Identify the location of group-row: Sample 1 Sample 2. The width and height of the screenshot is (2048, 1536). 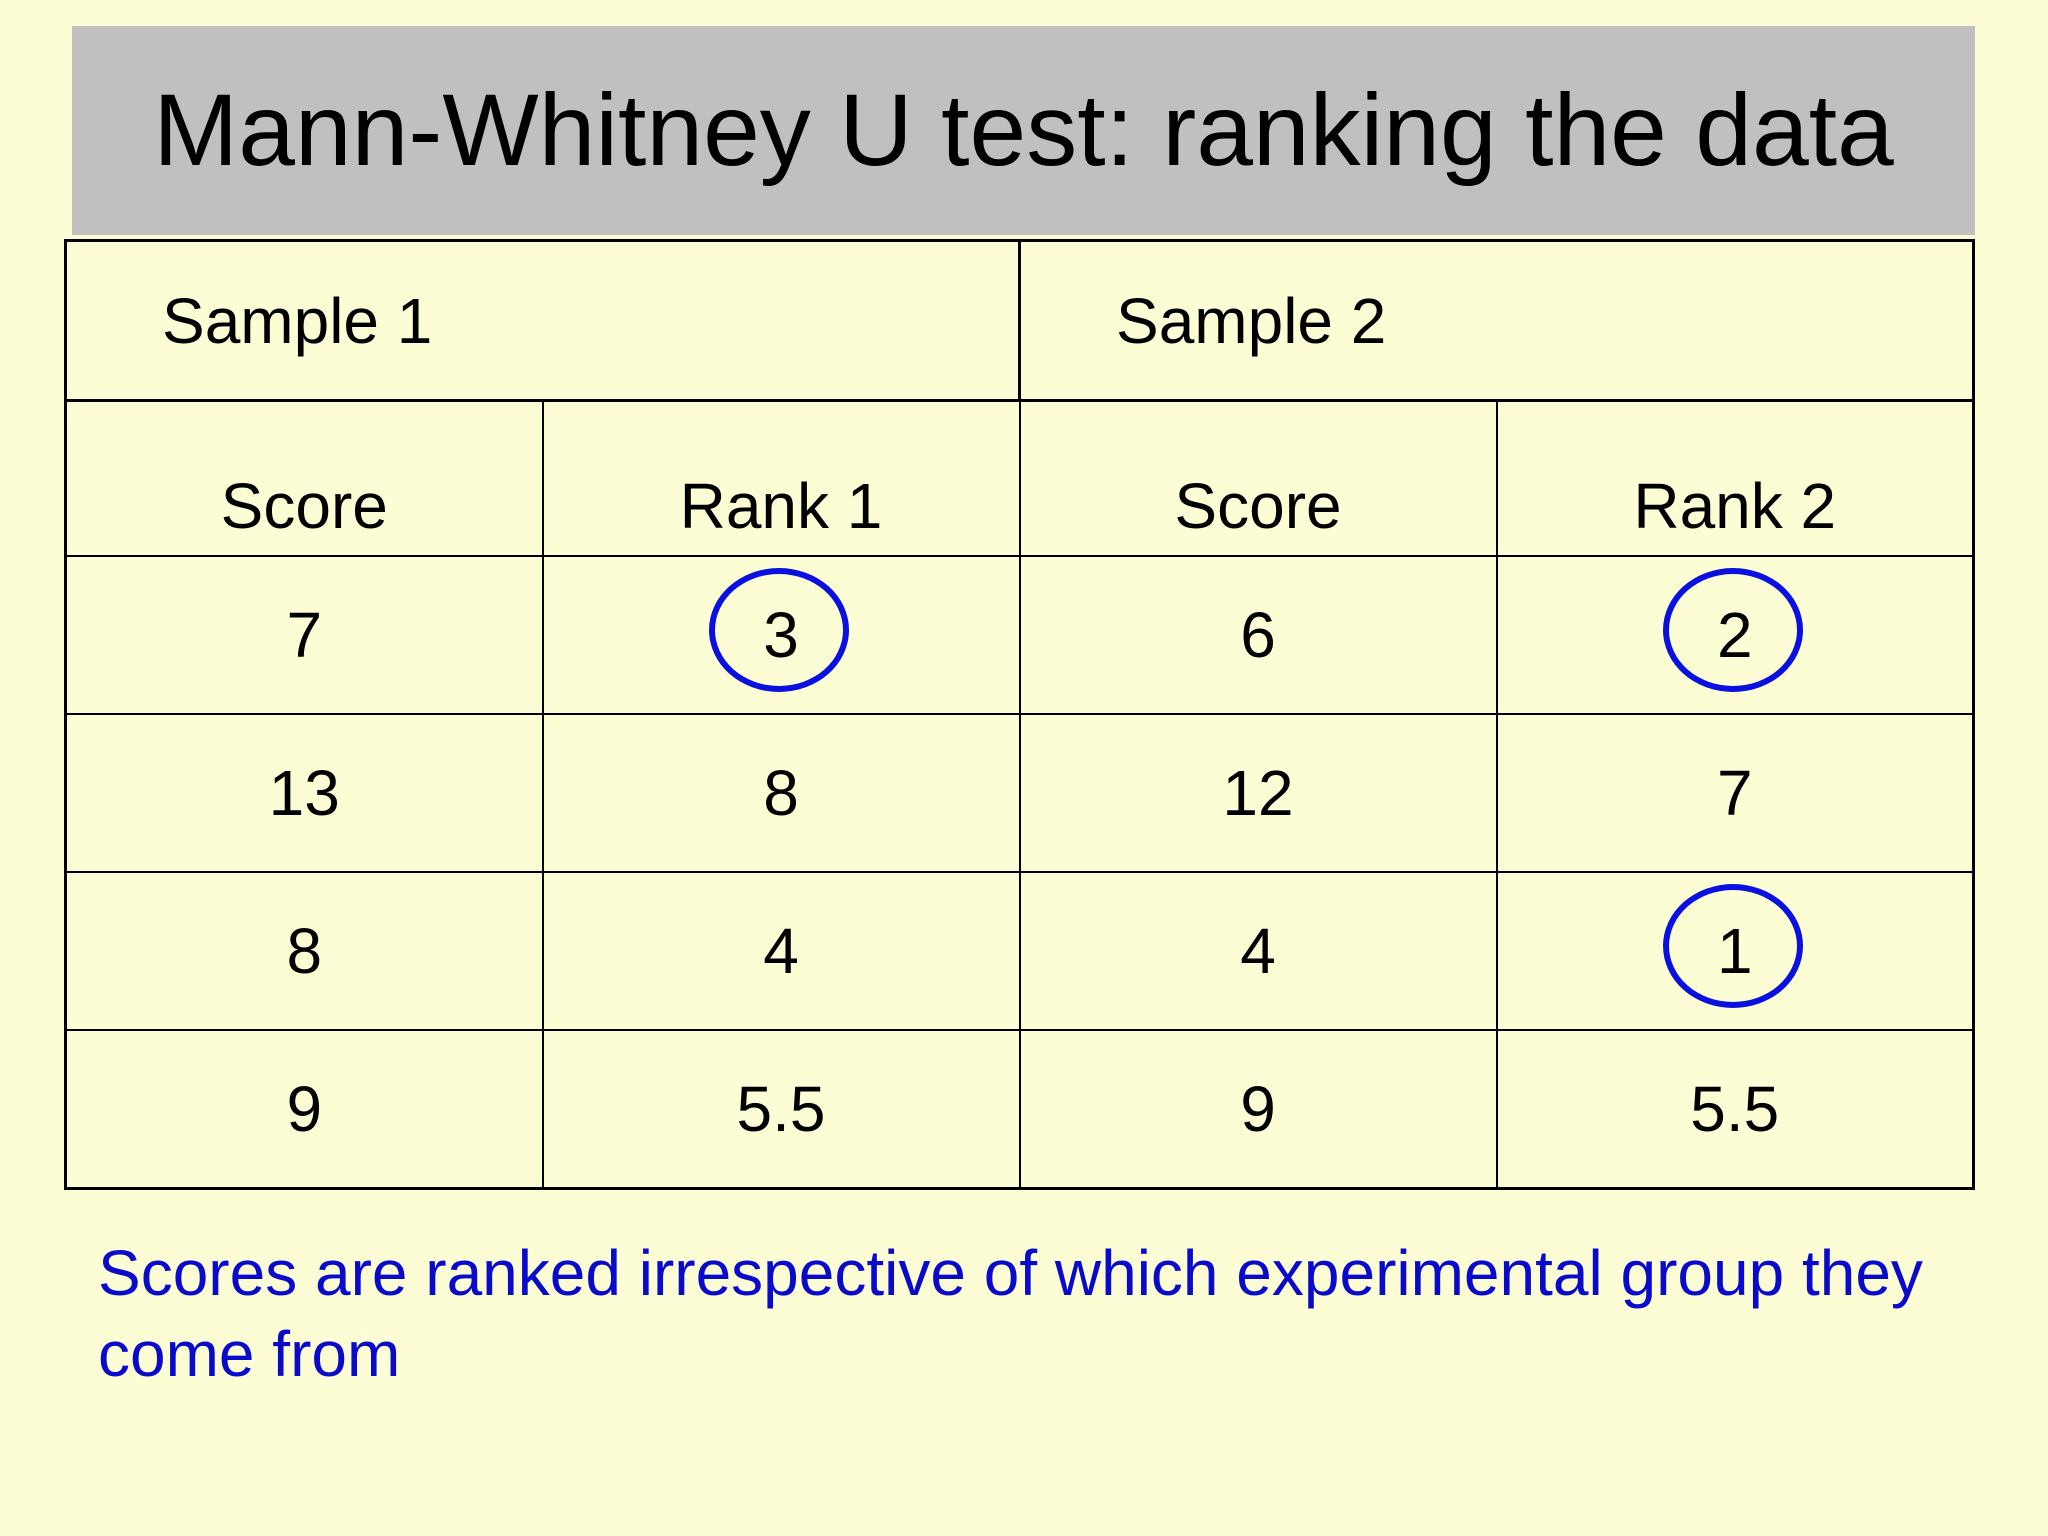
(1019, 320).